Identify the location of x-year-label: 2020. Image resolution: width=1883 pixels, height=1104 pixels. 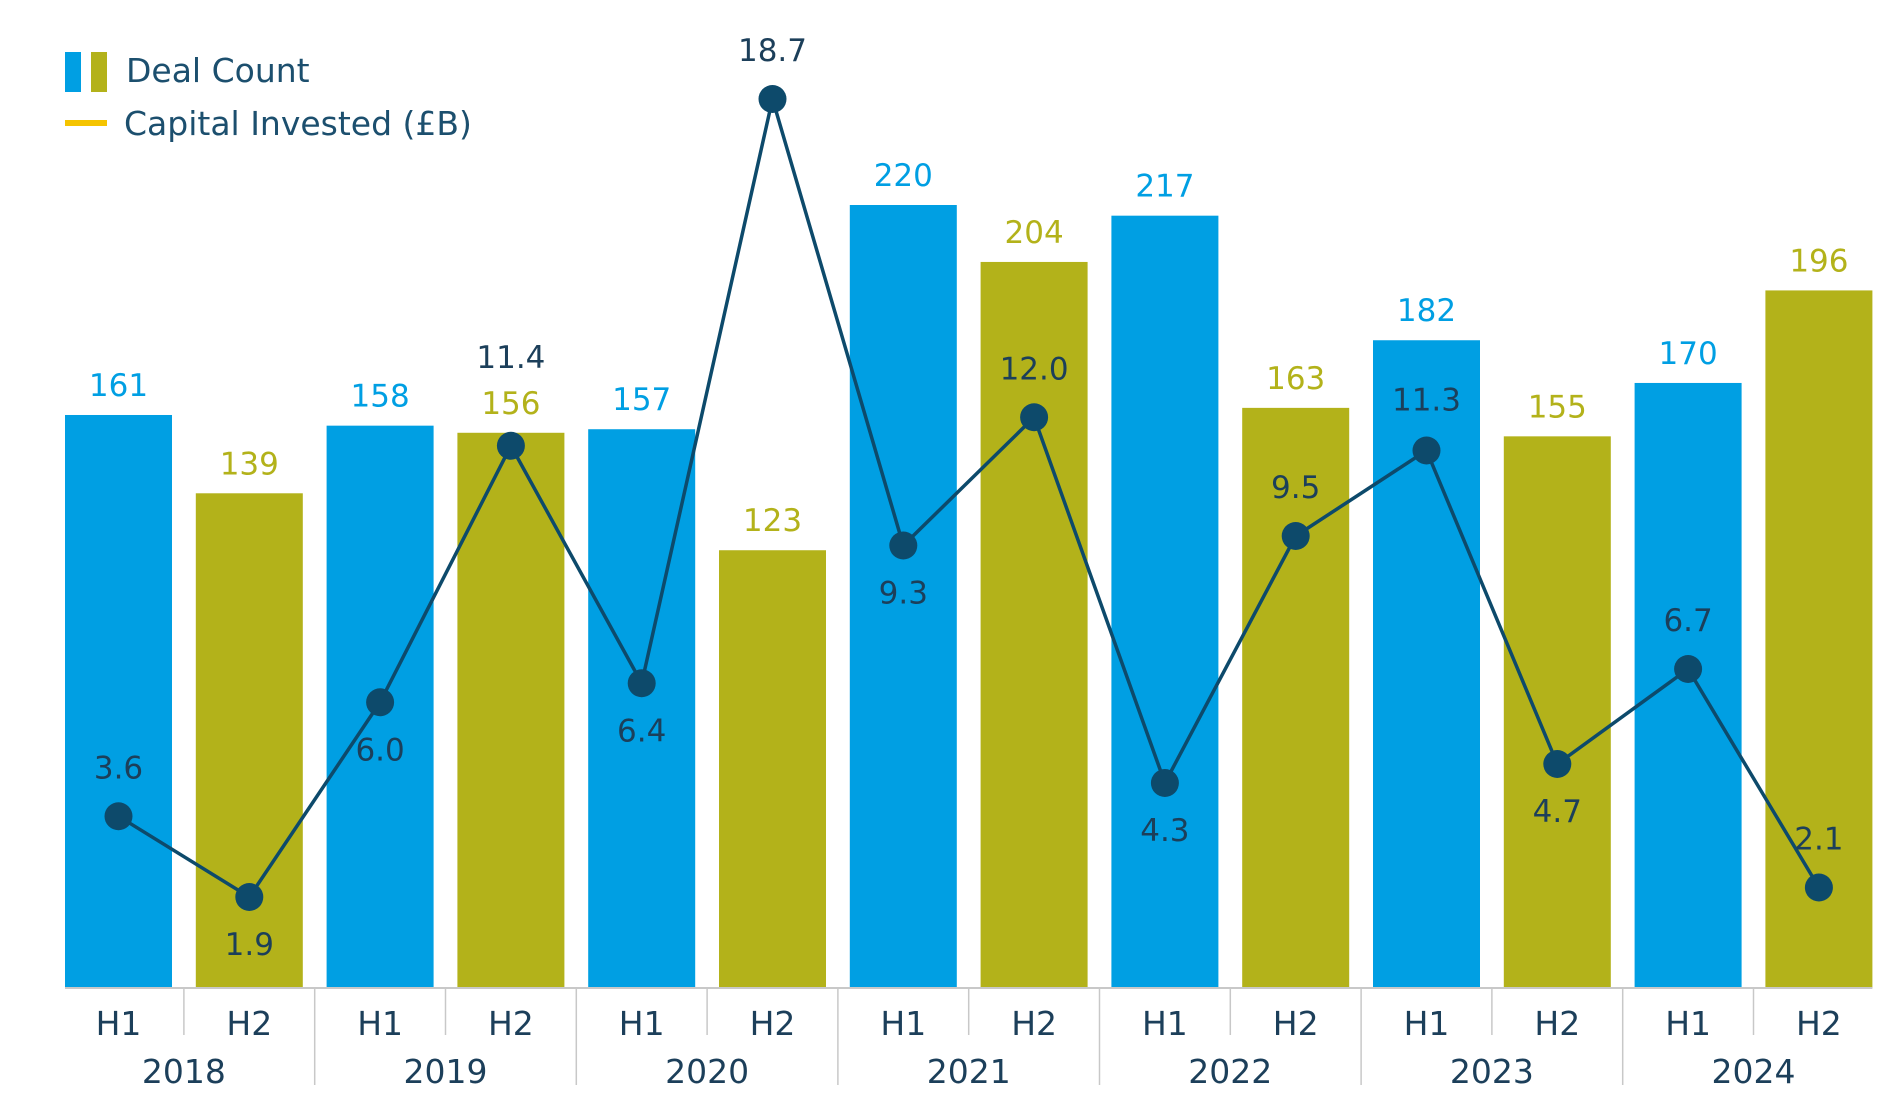
(707, 1071).